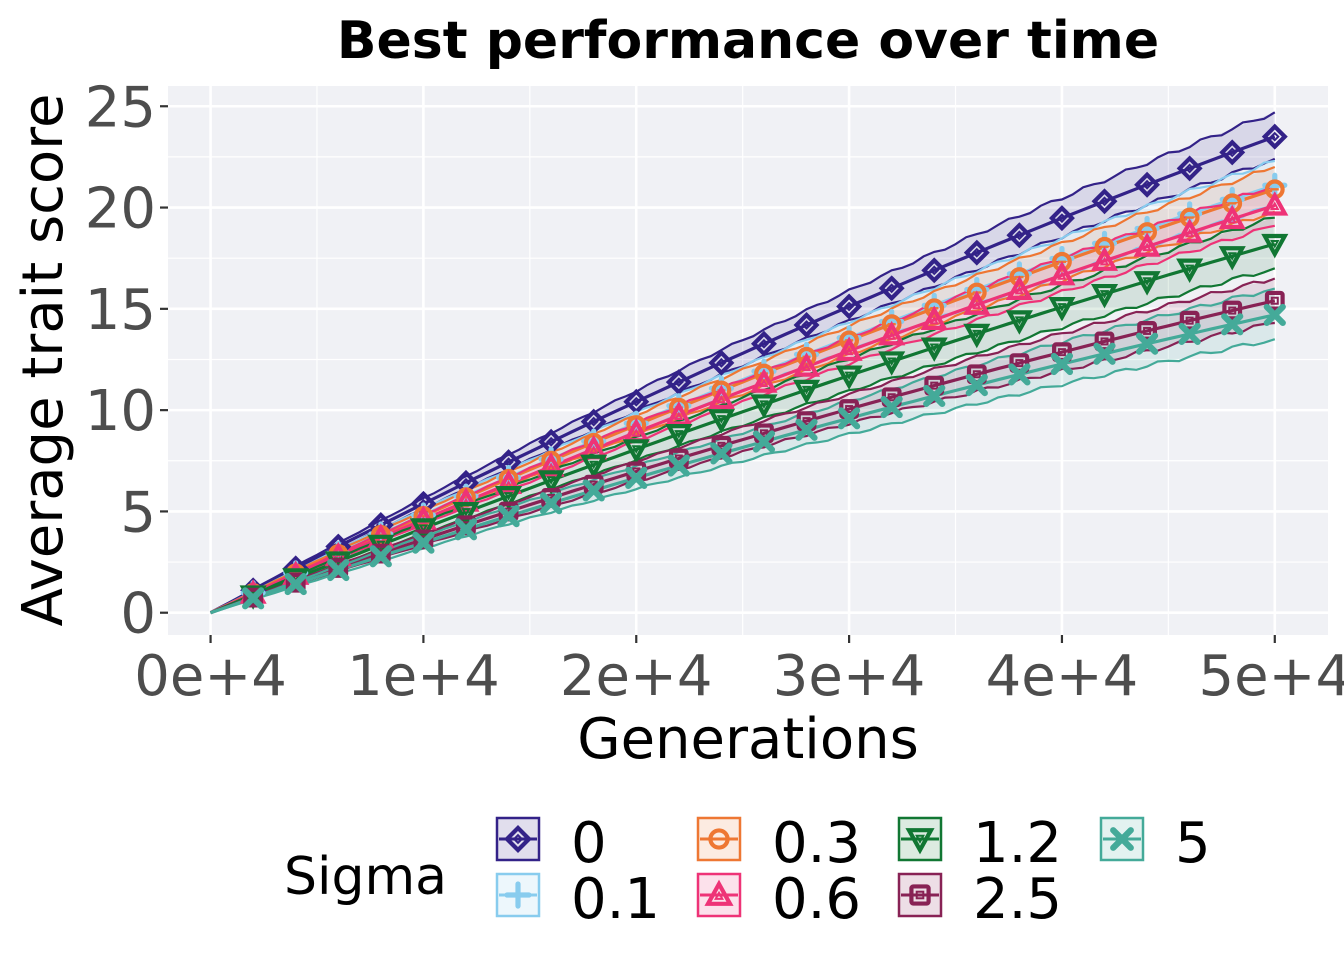 The width and height of the screenshot is (1344, 960). Describe the element at coordinates (1062, 676) in the screenshot. I see `x-tick-label: 4e+4` at that location.